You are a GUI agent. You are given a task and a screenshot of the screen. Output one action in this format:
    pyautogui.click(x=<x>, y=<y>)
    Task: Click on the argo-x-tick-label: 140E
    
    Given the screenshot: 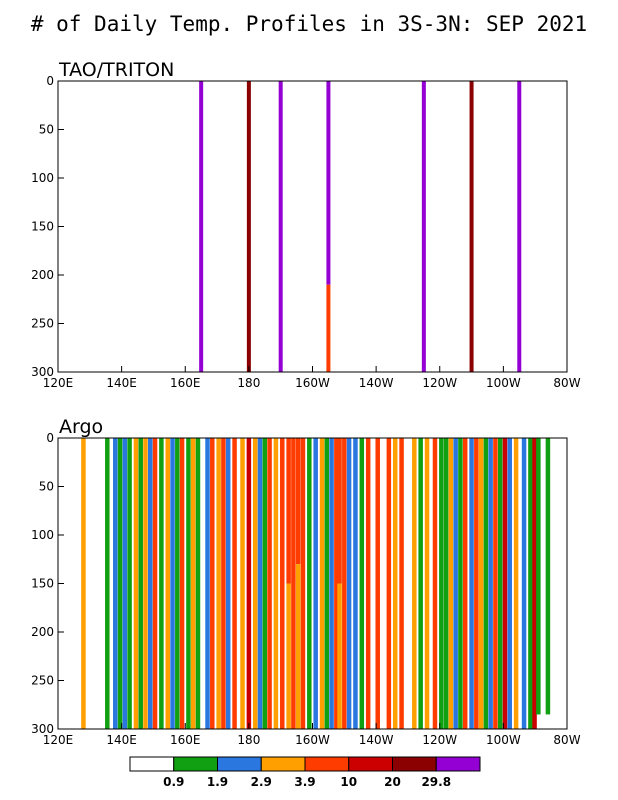 What is the action you would take?
    pyautogui.click(x=121, y=740)
    